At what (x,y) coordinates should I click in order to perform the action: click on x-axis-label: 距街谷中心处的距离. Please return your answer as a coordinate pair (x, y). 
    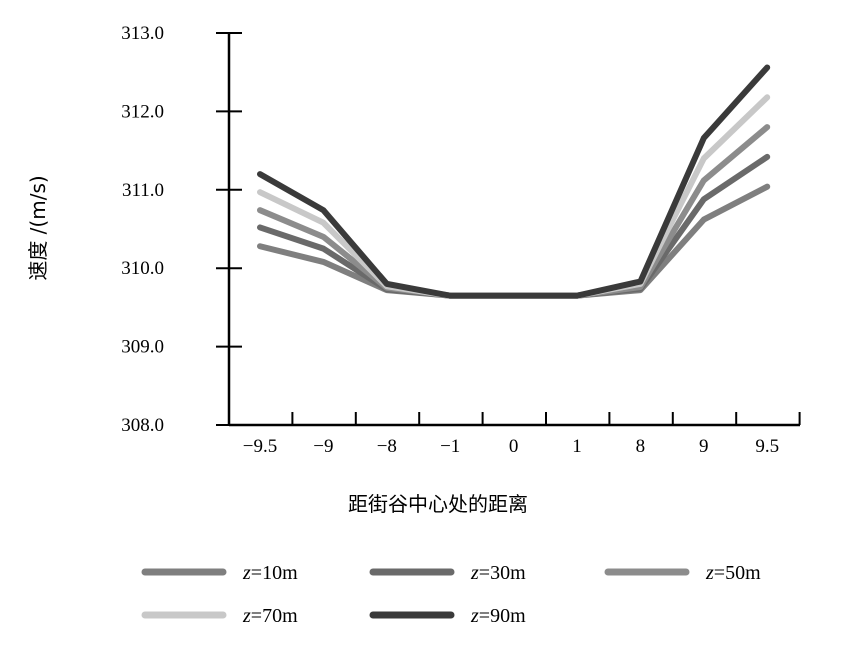
    Looking at the image, I should click on (438, 504).